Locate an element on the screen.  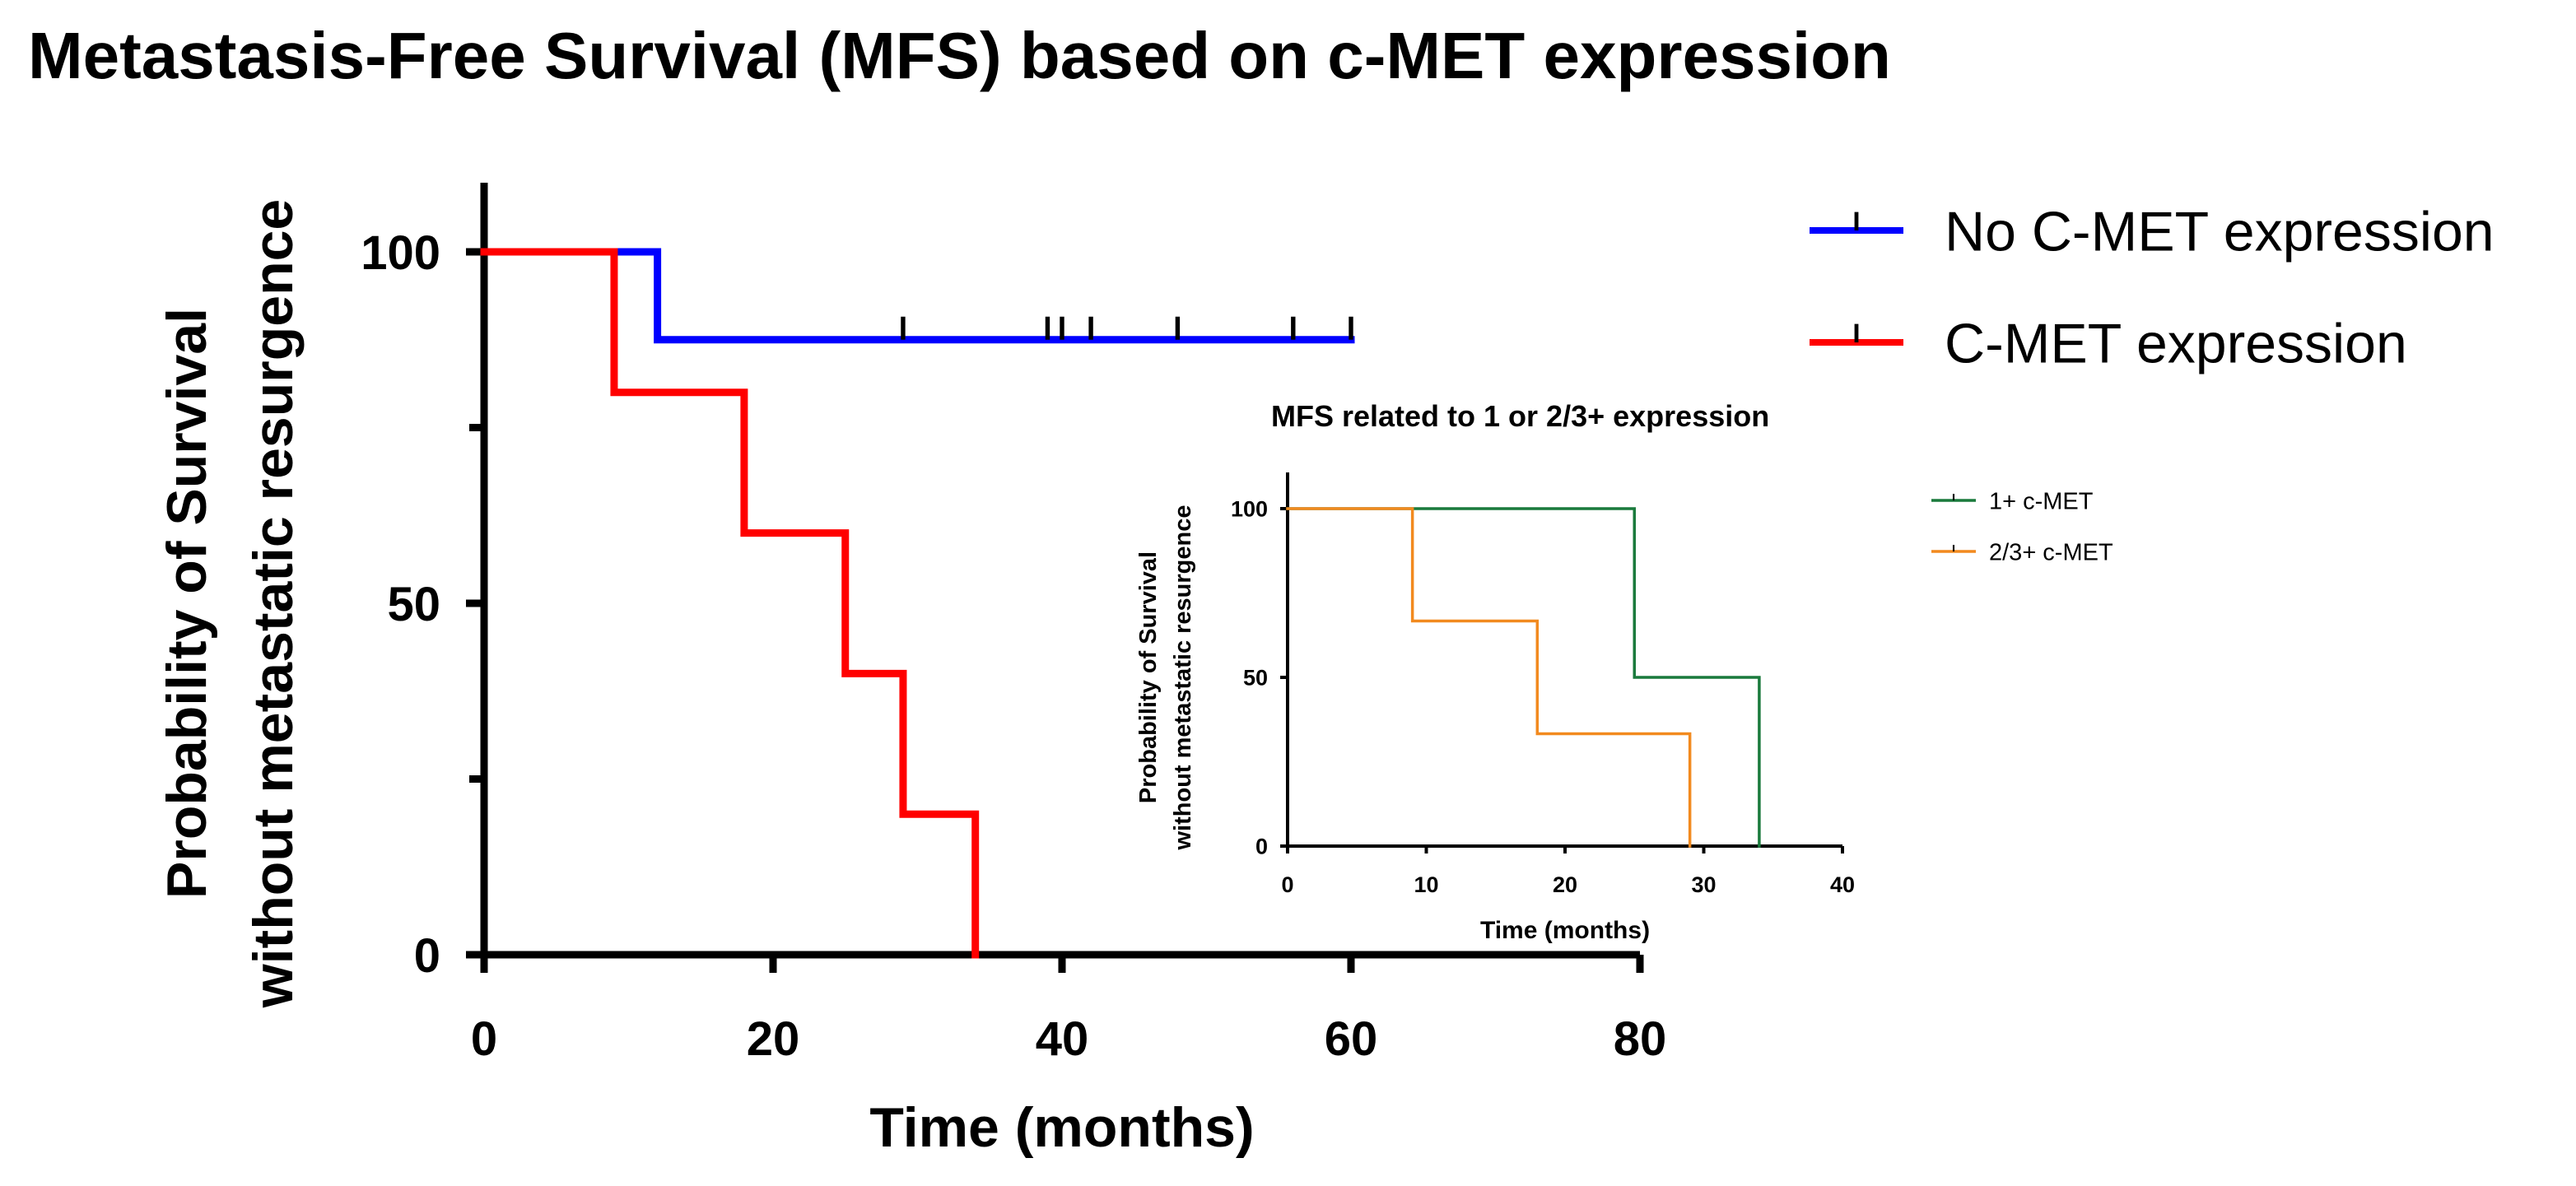
x-tick-label: 10 is located at coordinates (1426, 884).